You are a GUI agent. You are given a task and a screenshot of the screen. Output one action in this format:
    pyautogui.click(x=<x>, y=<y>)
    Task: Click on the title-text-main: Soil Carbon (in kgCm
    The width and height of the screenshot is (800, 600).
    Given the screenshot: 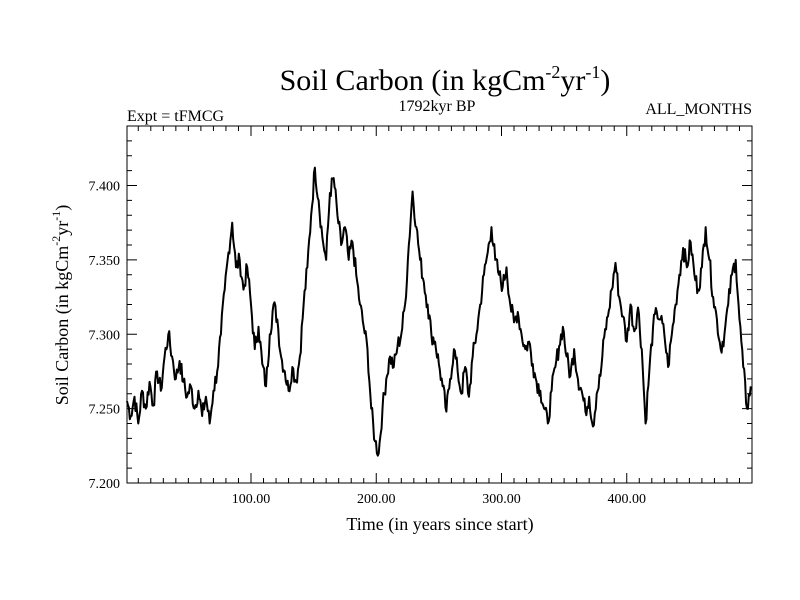 What is the action you would take?
    pyautogui.click(x=413, y=80)
    